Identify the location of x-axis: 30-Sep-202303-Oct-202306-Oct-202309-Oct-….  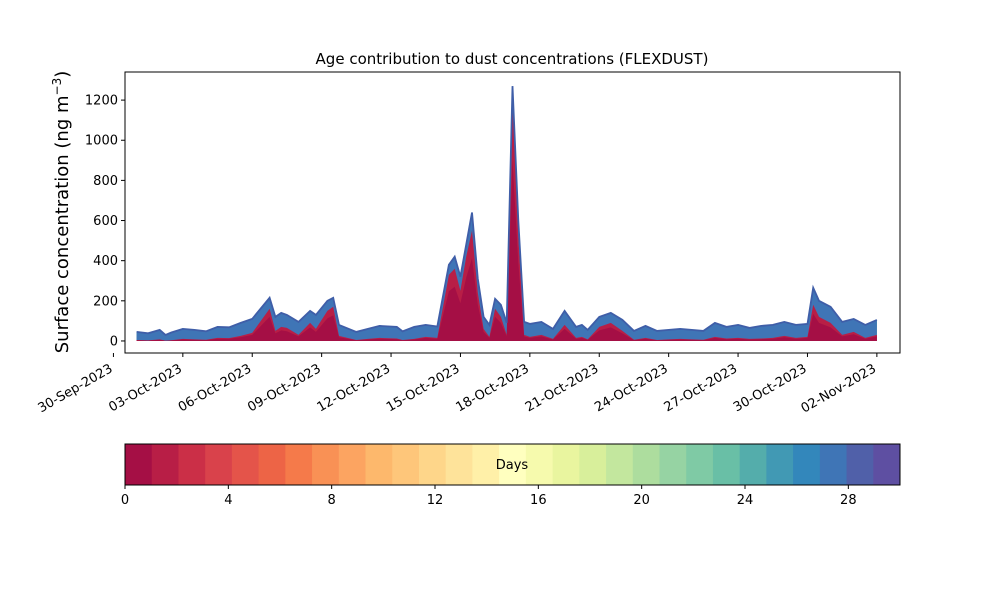
(457, 384).